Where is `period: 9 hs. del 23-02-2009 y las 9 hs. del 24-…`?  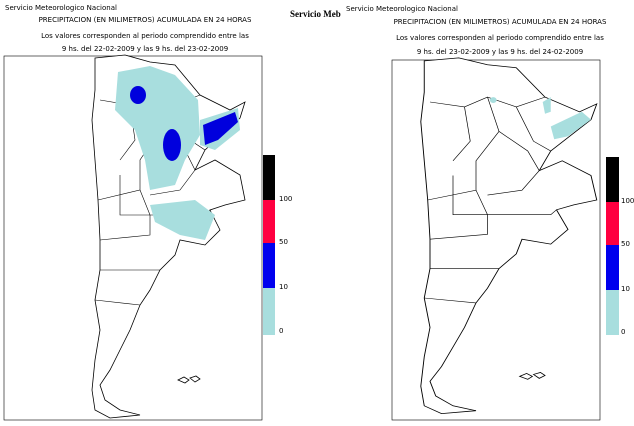 period: 9 hs. del 23-02-2009 y las 9 hs. del 24-… is located at coordinates (500, 52).